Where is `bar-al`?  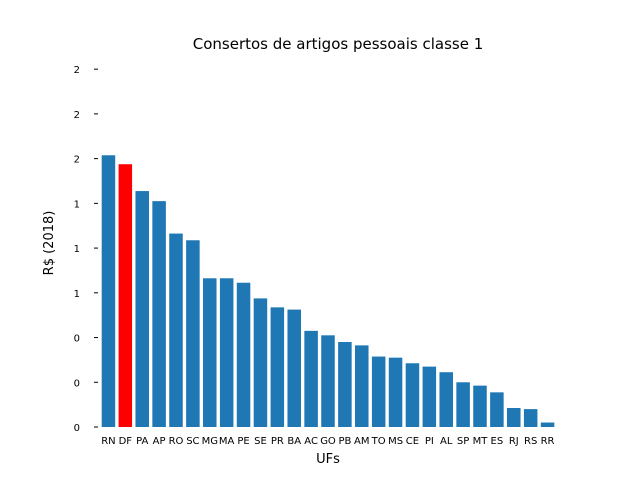
bar-al is located at coordinates (446, 399).